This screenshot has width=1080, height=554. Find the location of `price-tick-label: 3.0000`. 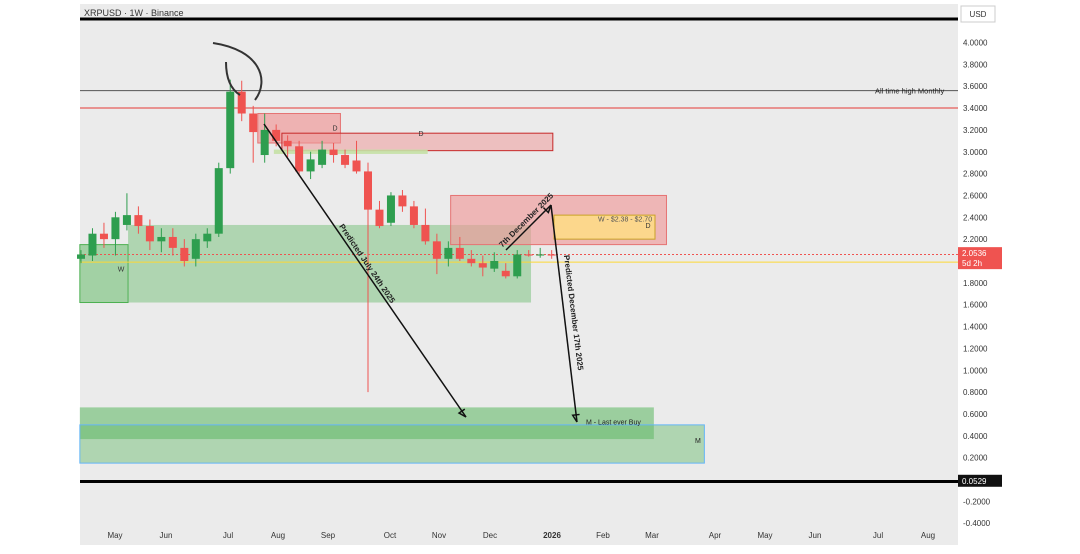

price-tick-label: 3.0000 is located at coordinates (975, 152).